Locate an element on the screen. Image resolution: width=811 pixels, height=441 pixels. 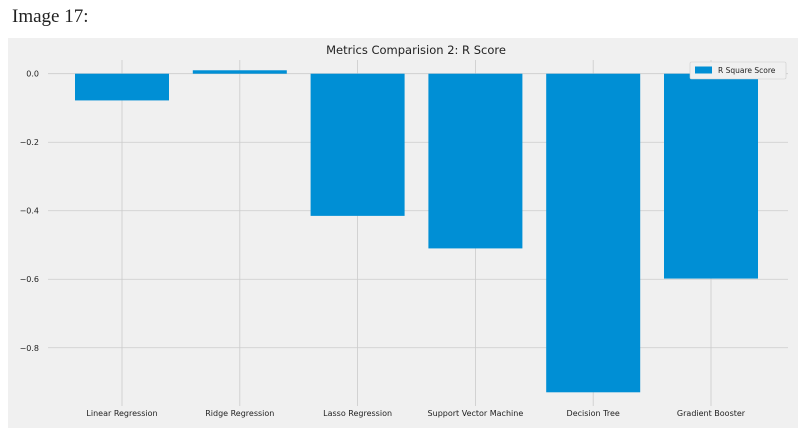
chart-title: Metrics Comparision 2: R Score is located at coordinates (416, 50).